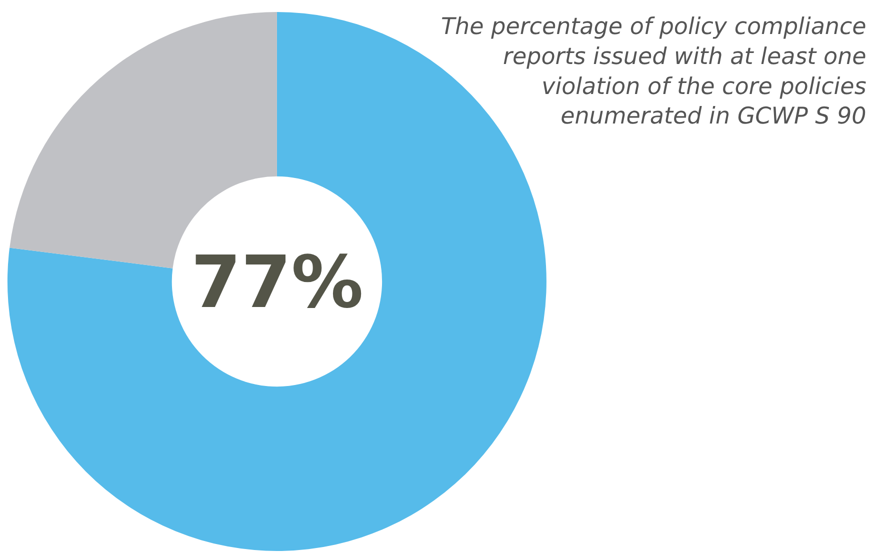 Image resolution: width=870 pixels, height=553 pixels. I want to click on text: 77%, so click(277, 282).